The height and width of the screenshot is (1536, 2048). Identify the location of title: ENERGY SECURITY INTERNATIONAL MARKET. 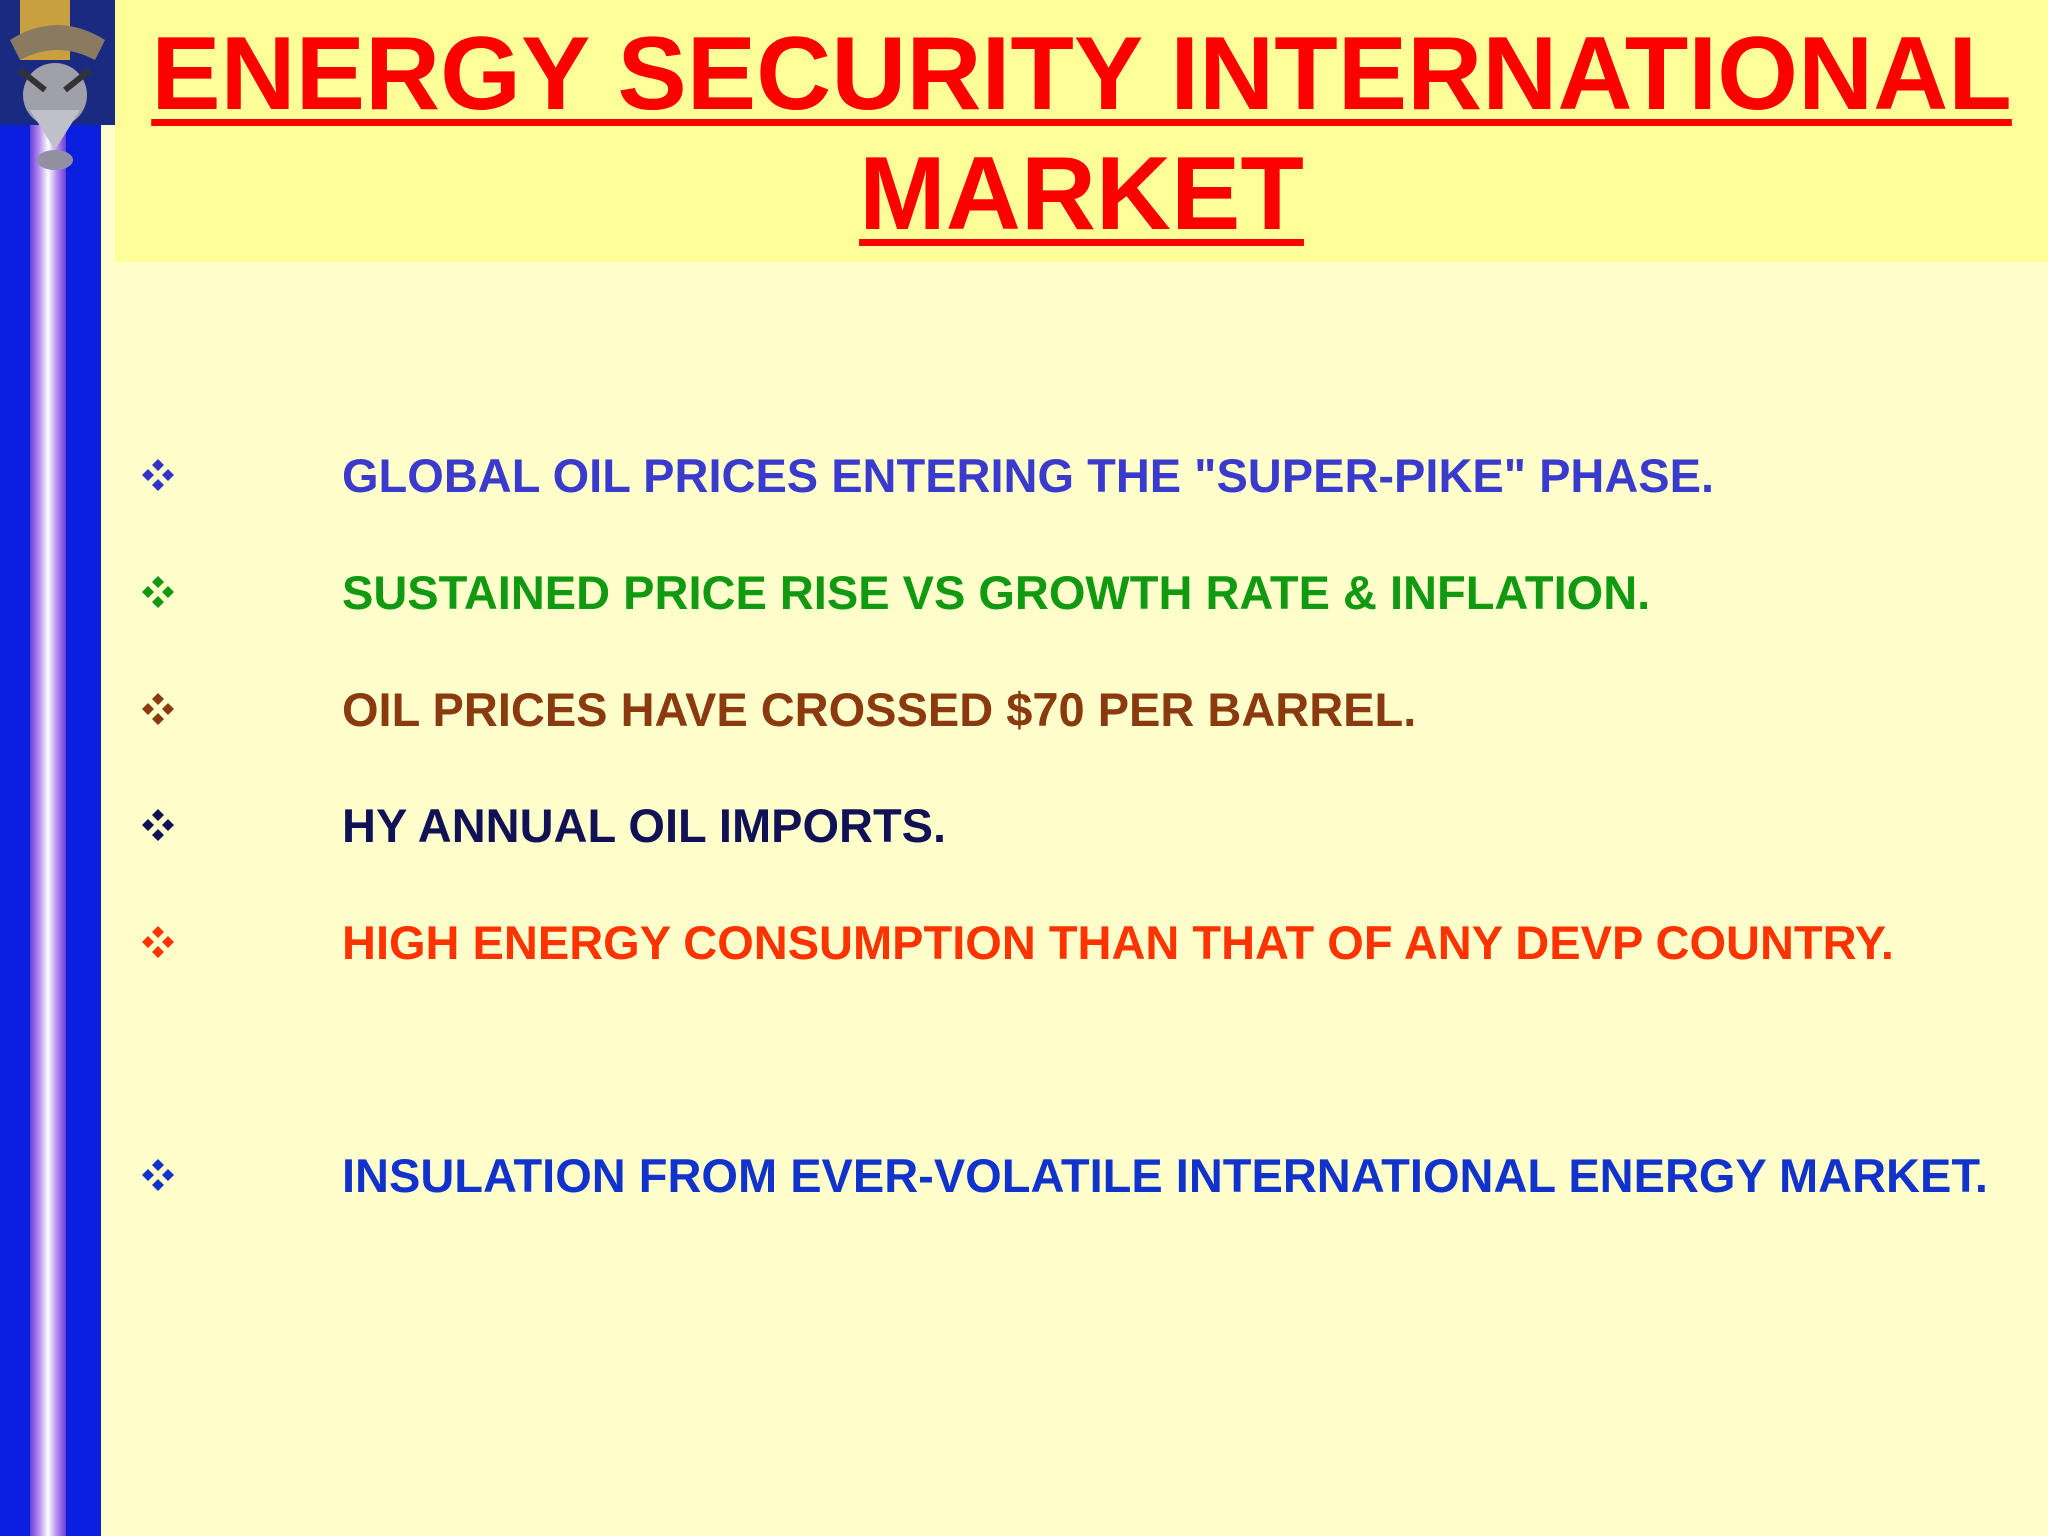
(1081, 134).